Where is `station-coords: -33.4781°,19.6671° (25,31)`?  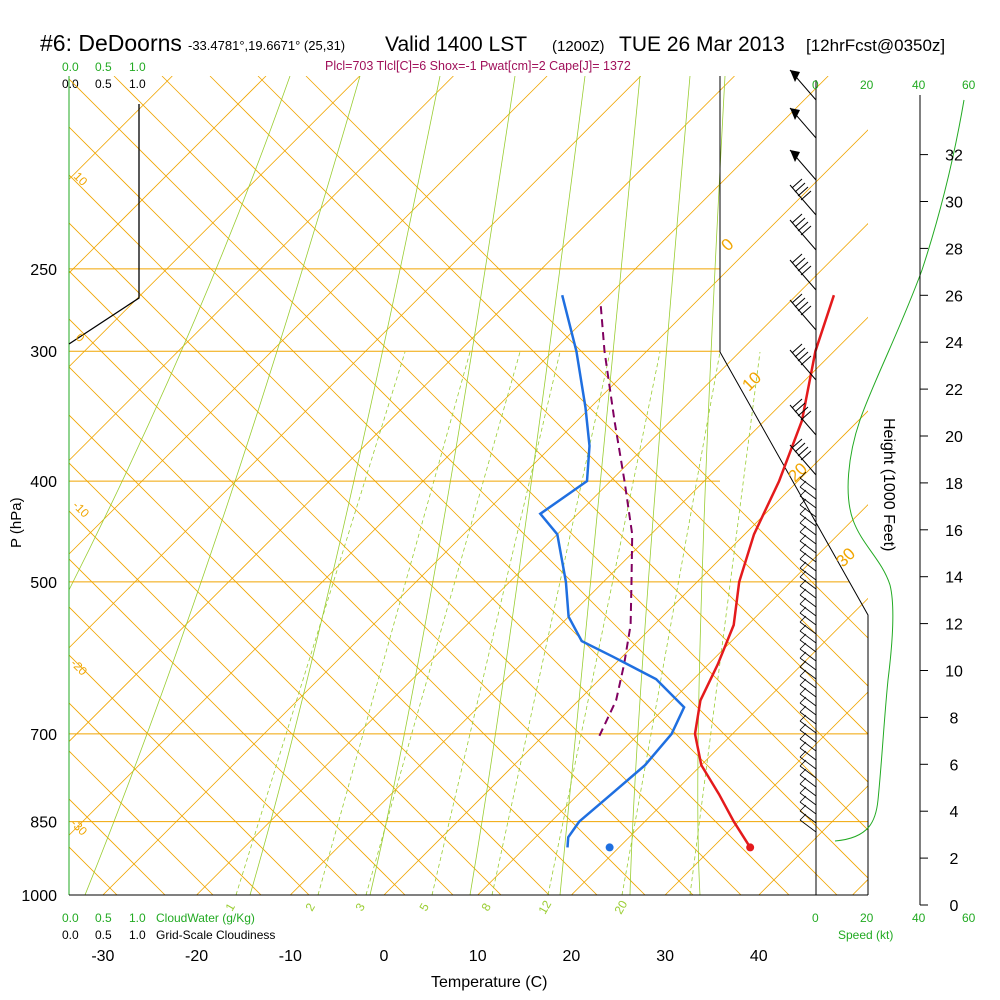 station-coords: -33.4781°,19.6671° (25,31) is located at coordinates (266, 45).